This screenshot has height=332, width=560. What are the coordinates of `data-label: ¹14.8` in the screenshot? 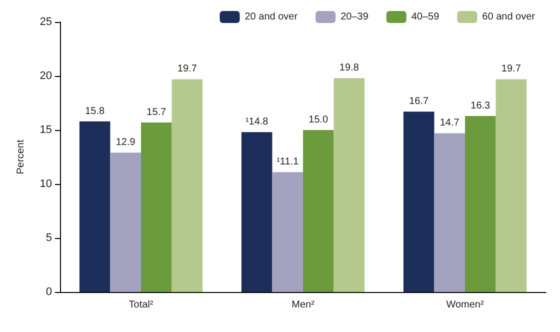 It's located at (257, 122).